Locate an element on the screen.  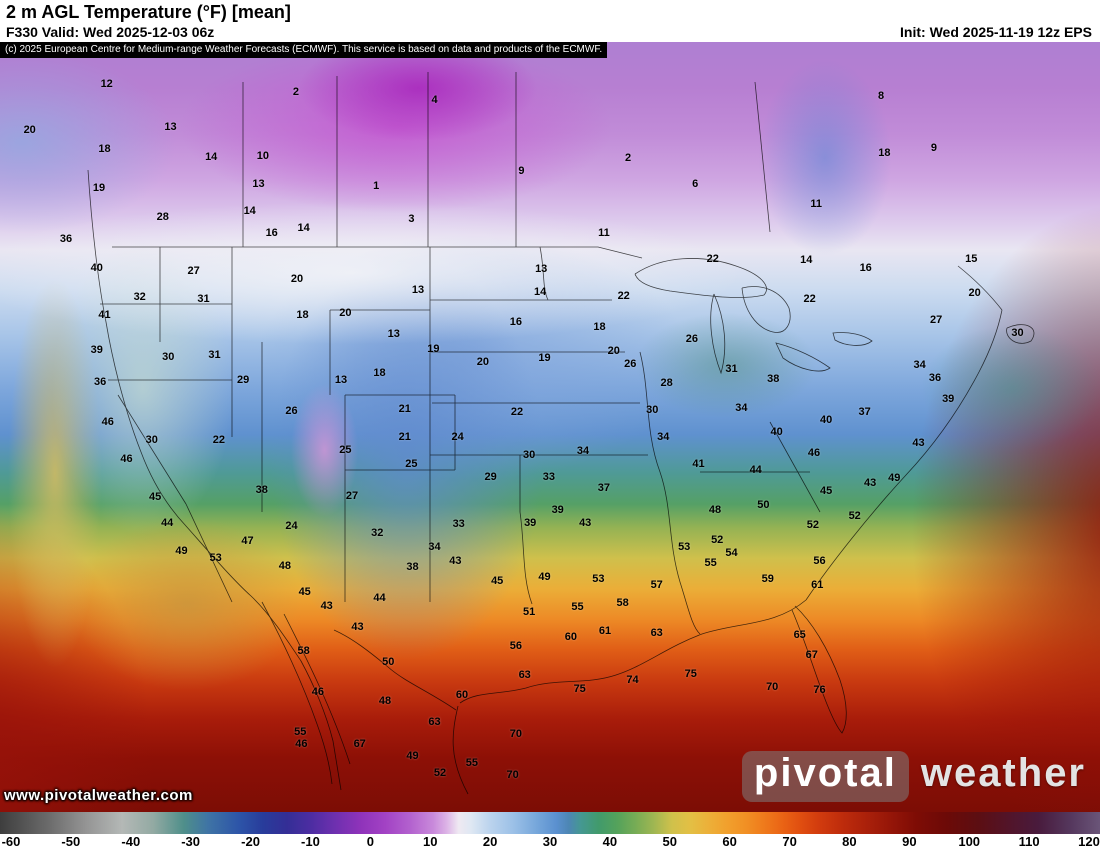
temp-value-label: 31 is located at coordinates (731, 369).